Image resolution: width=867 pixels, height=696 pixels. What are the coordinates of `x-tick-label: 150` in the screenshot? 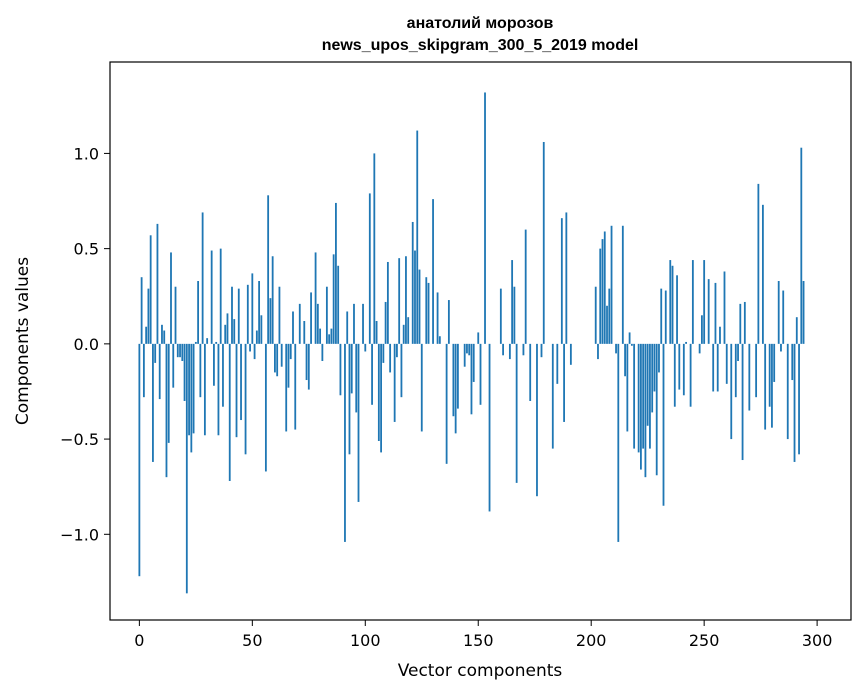 It's located at (478, 640).